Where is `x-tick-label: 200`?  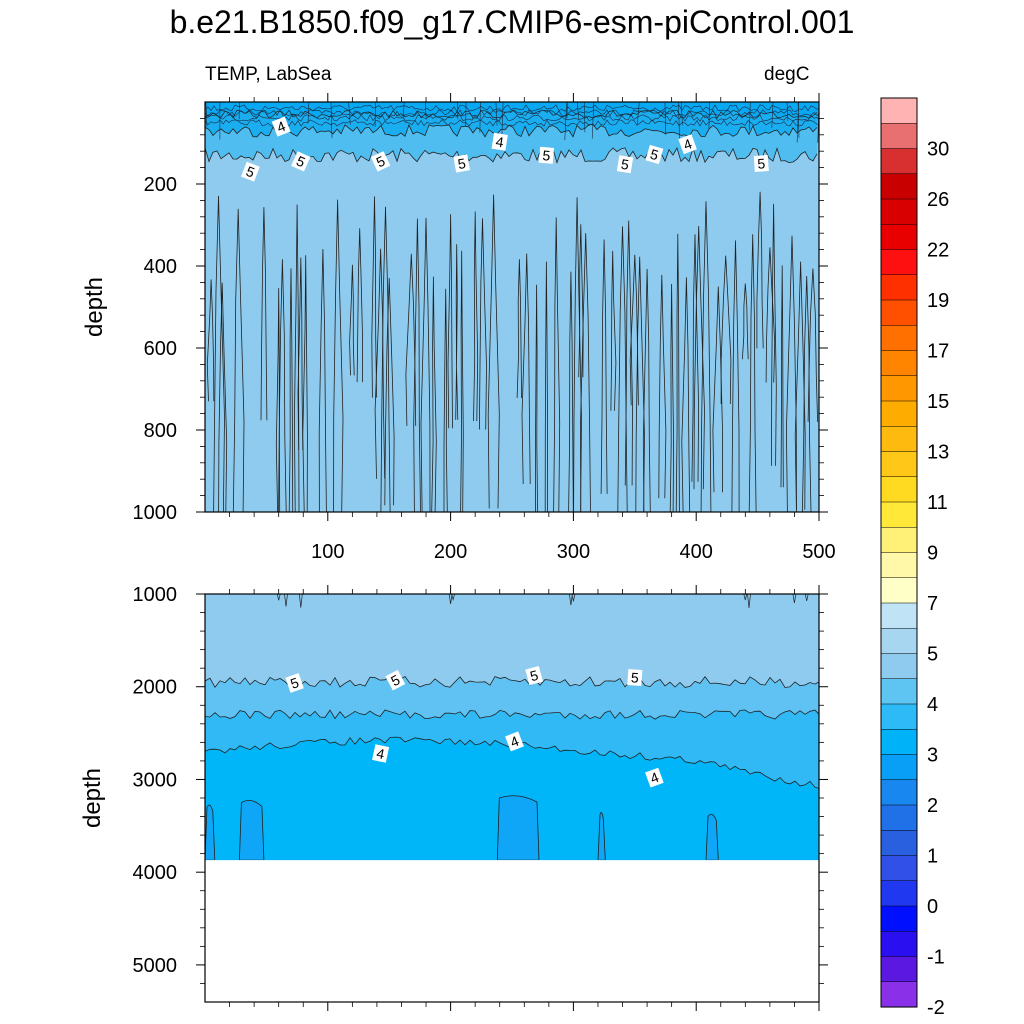
x-tick-label: 200 is located at coordinates (450, 552).